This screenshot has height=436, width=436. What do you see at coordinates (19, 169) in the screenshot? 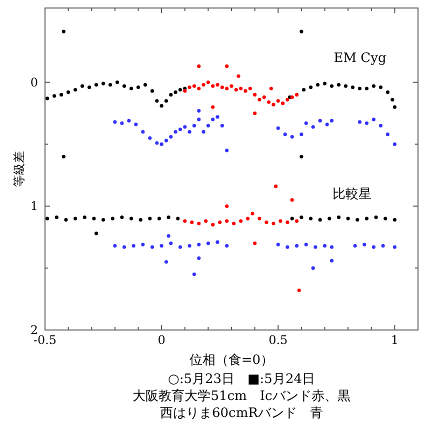
I see `y-axis-title: 等級差` at bounding box center [19, 169].